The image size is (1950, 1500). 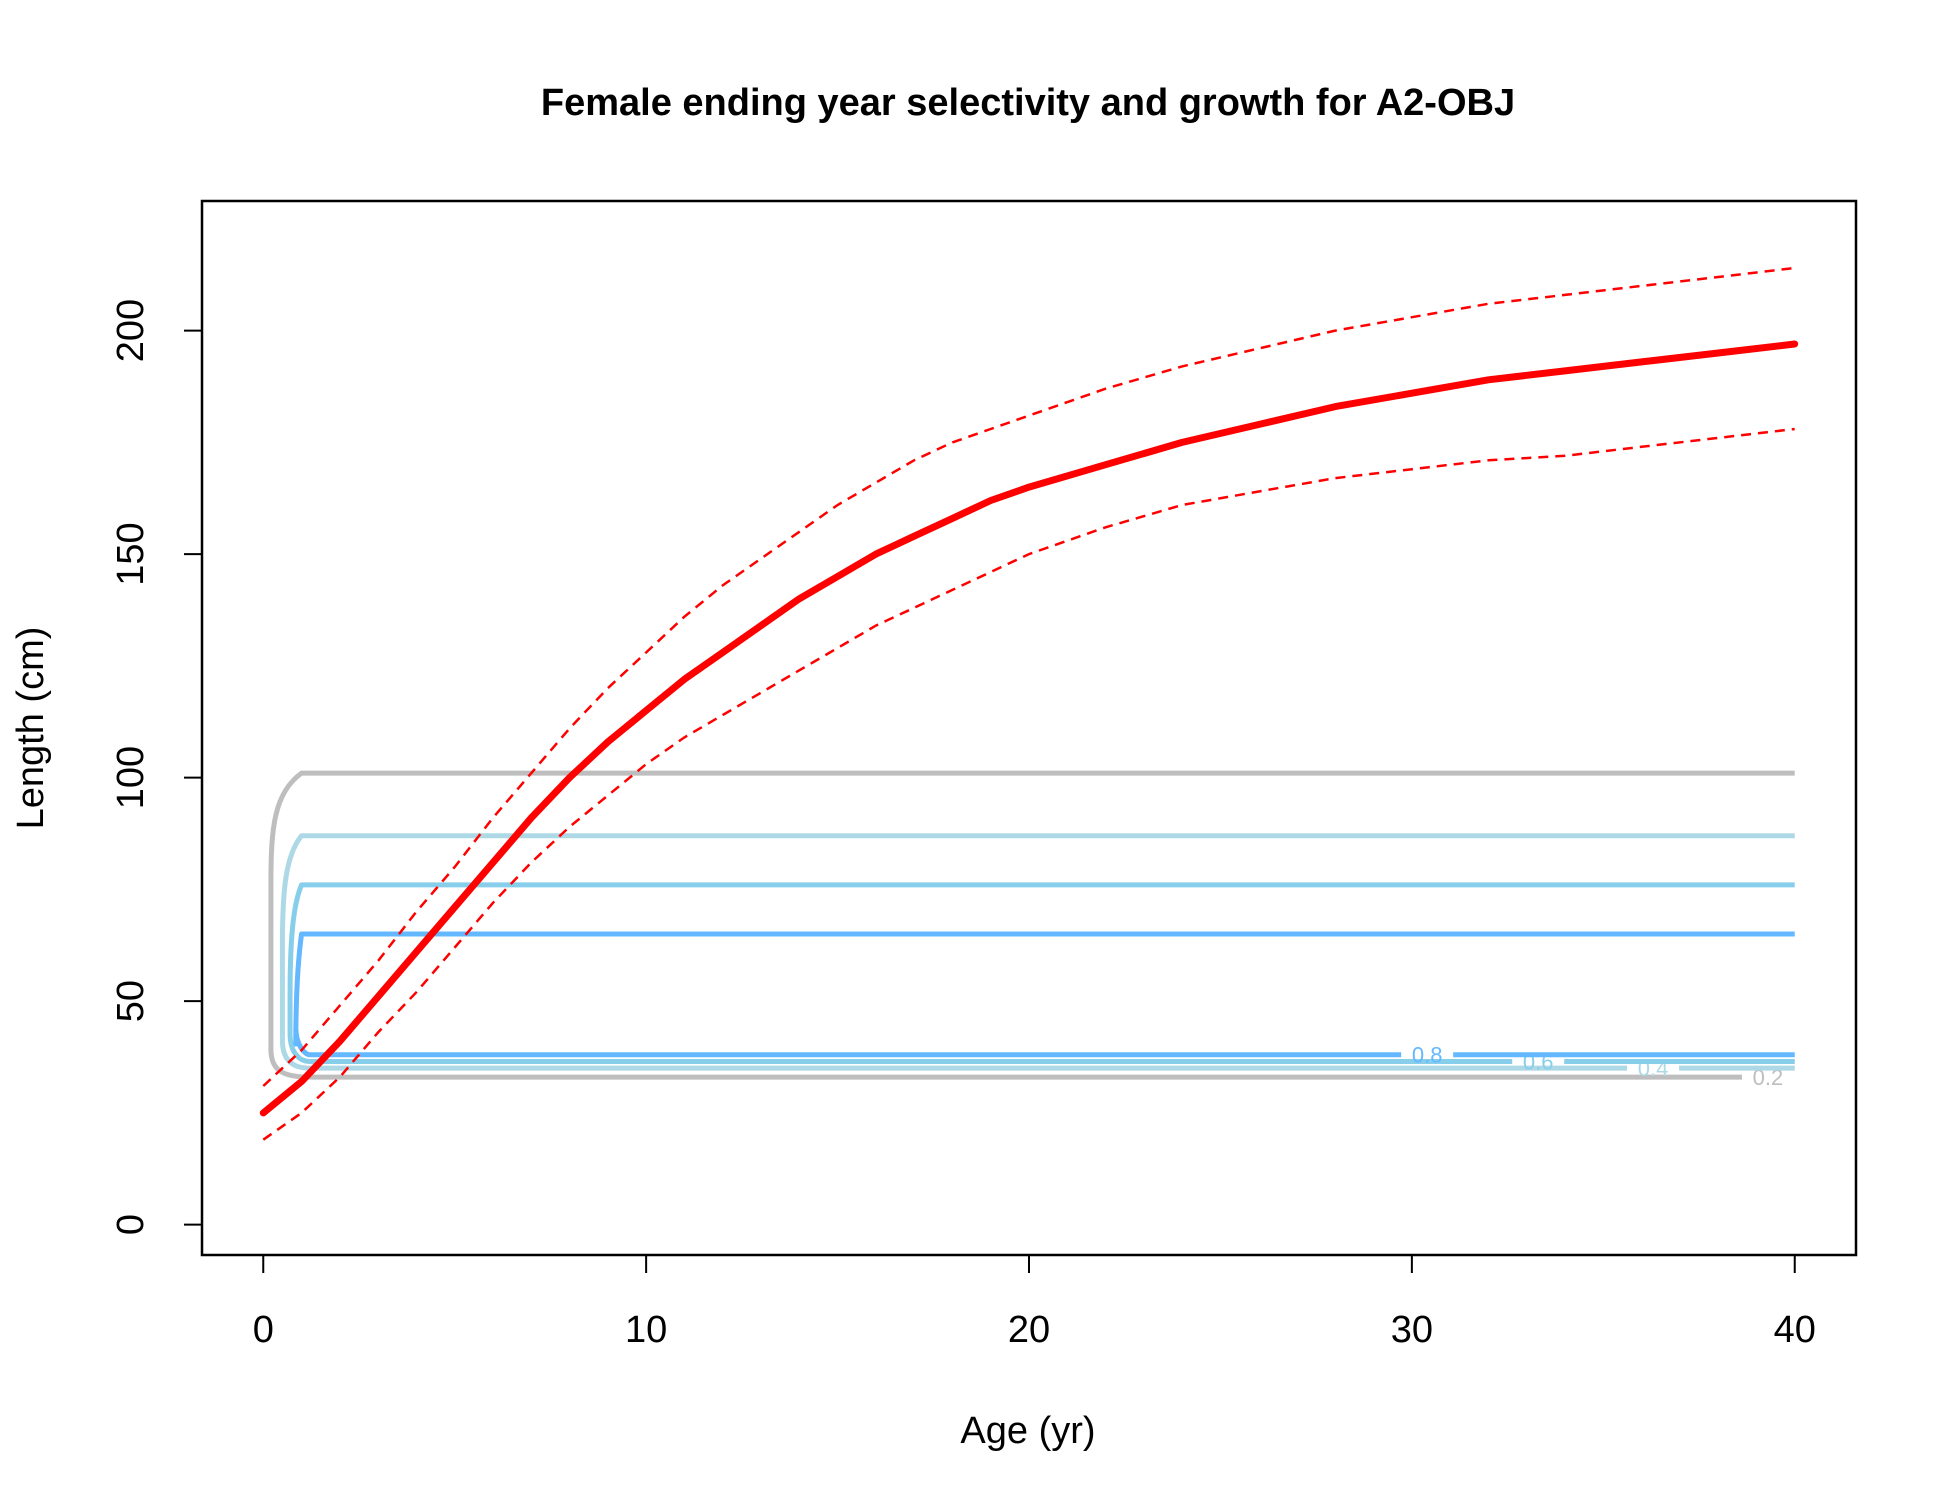 What do you see at coordinates (646, 1330) in the screenshot?
I see `x-tick-label: 10` at bounding box center [646, 1330].